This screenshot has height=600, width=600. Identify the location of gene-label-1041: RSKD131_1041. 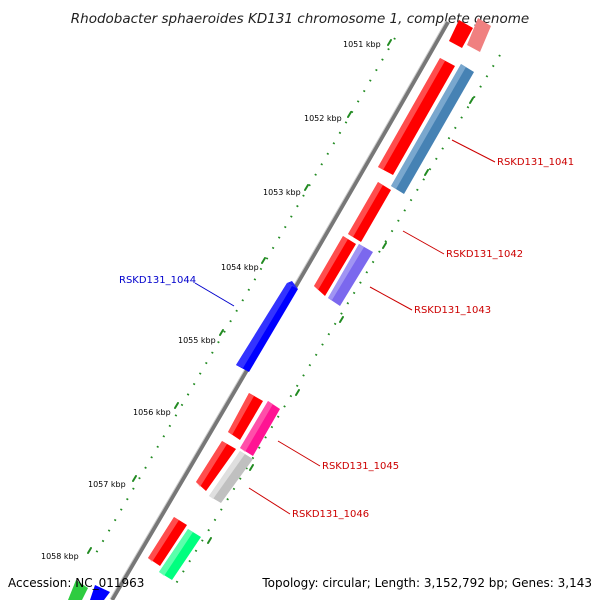
(535, 162).